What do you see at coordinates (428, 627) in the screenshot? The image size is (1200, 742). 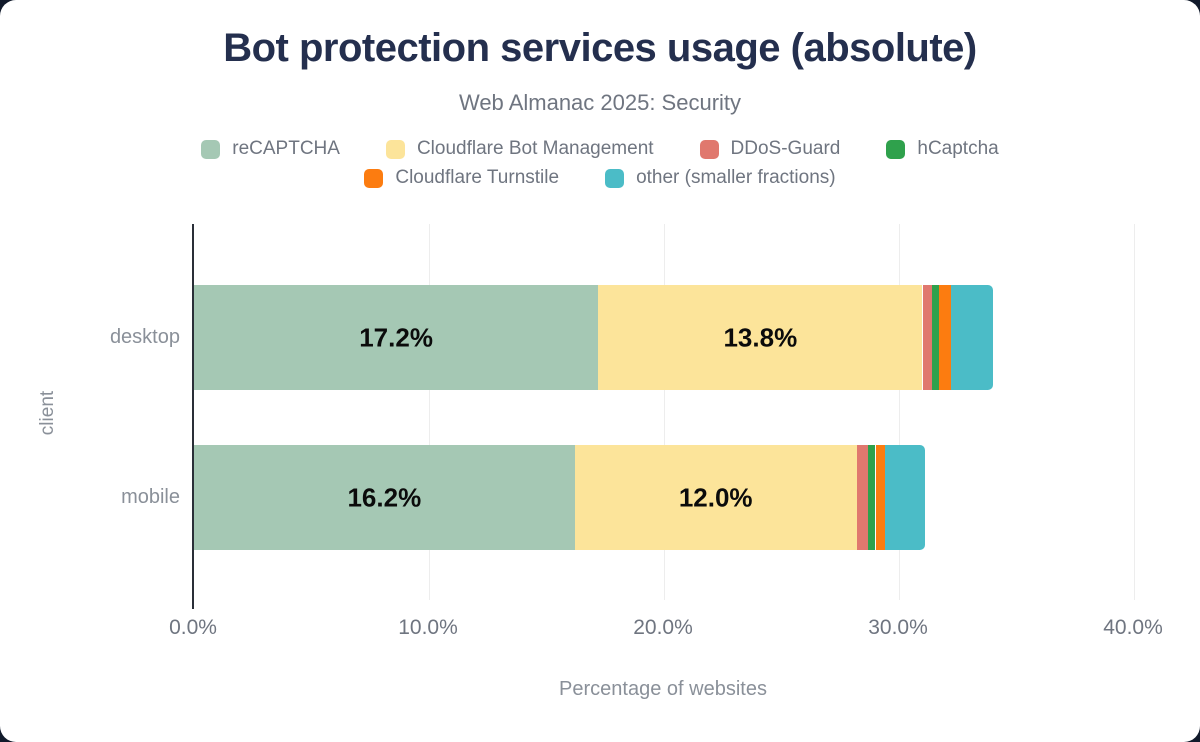 I see `x-tick-label-10: 10.0%` at bounding box center [428, 627].